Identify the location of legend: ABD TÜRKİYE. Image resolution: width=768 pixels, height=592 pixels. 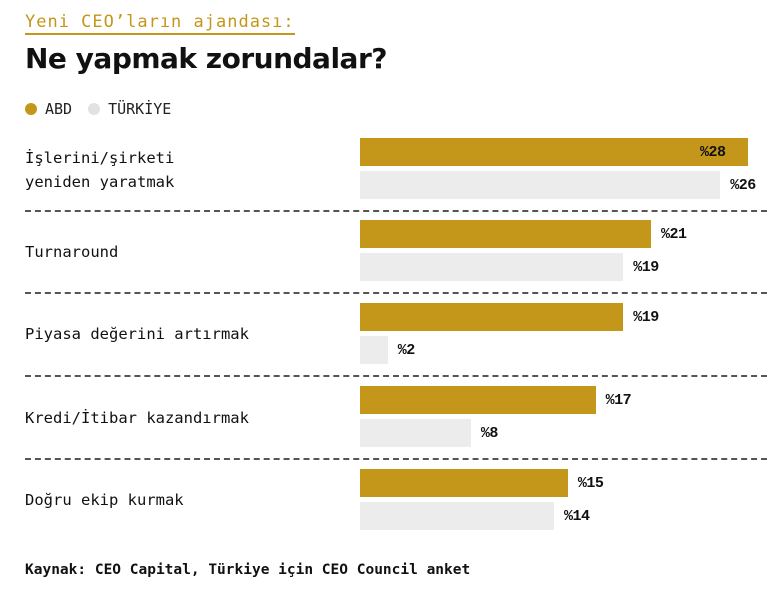
(106, 109).